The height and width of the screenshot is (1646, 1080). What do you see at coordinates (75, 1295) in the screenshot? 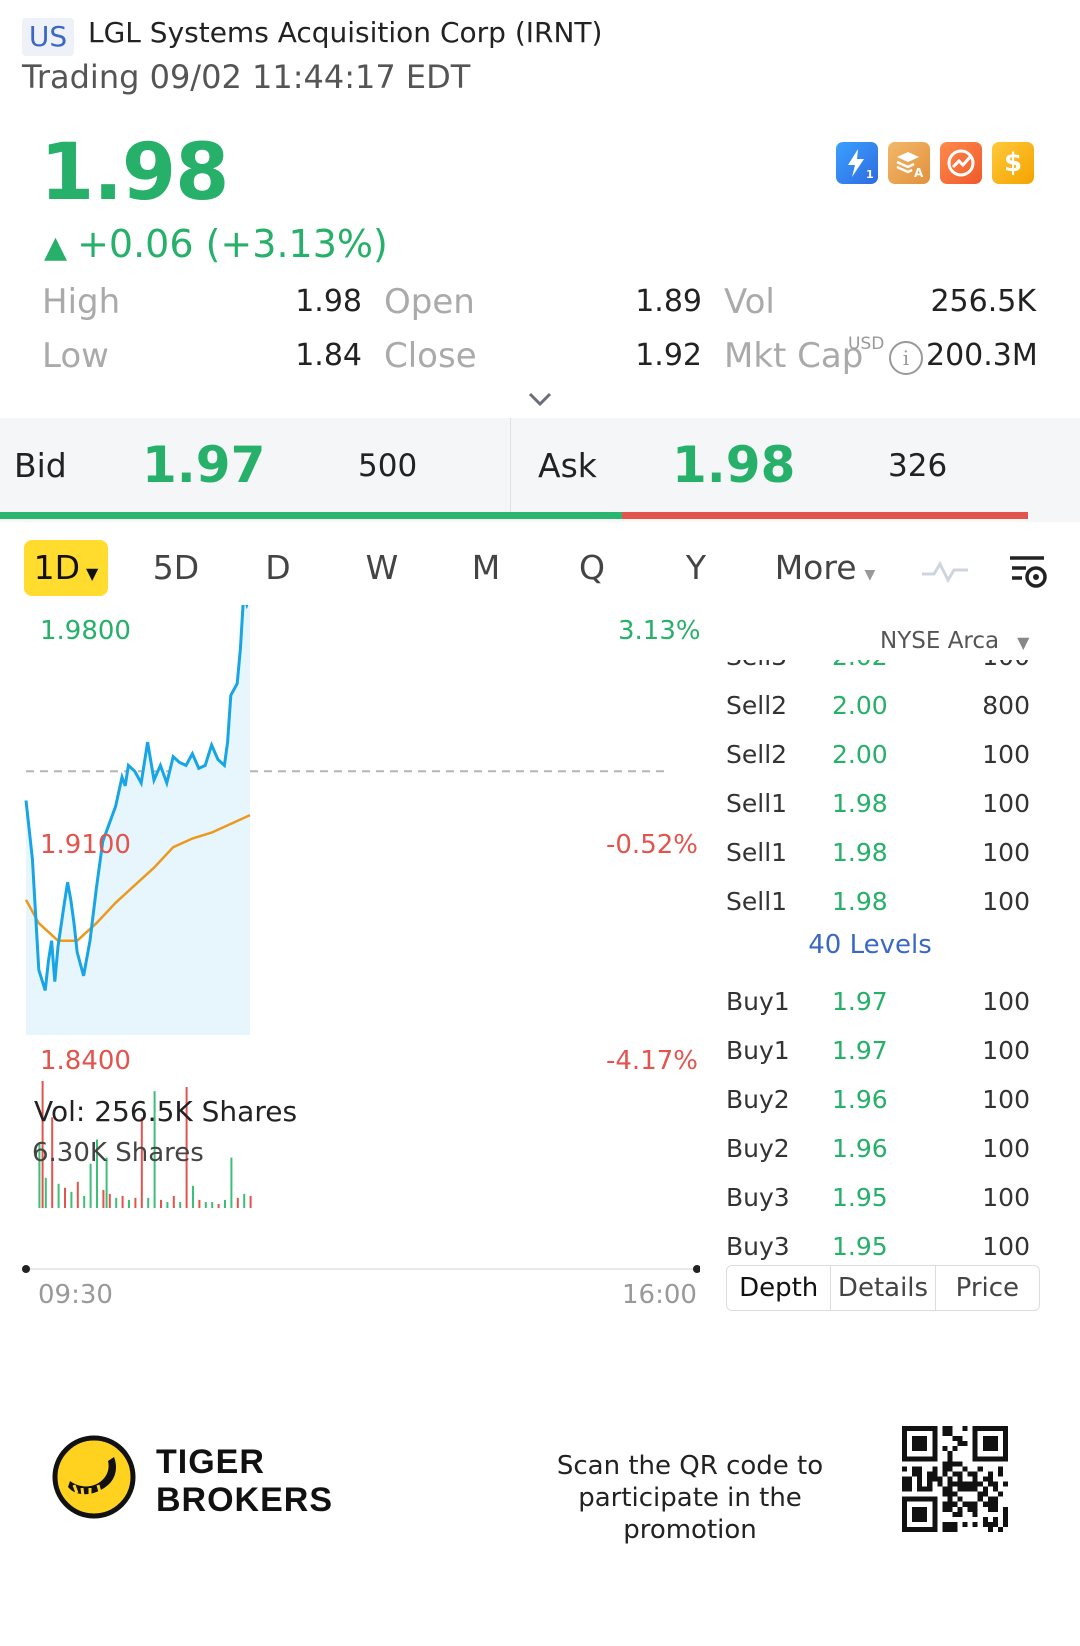
I see `time-start-label: 09:30` at bounding box center [75, 1295].